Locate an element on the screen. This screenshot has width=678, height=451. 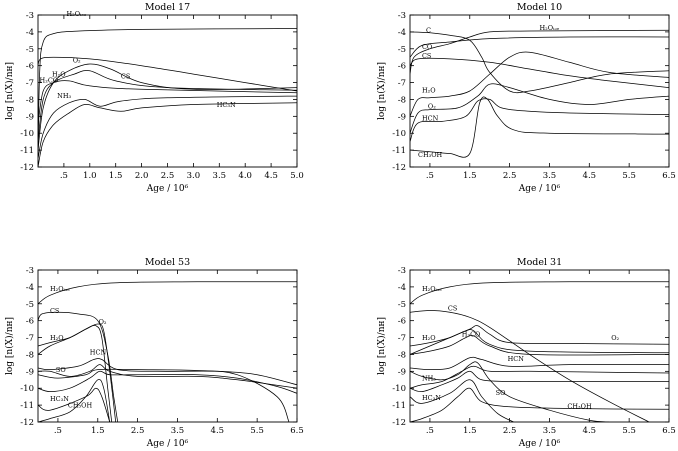
series-label: CS is located at coordinates (54, 311).